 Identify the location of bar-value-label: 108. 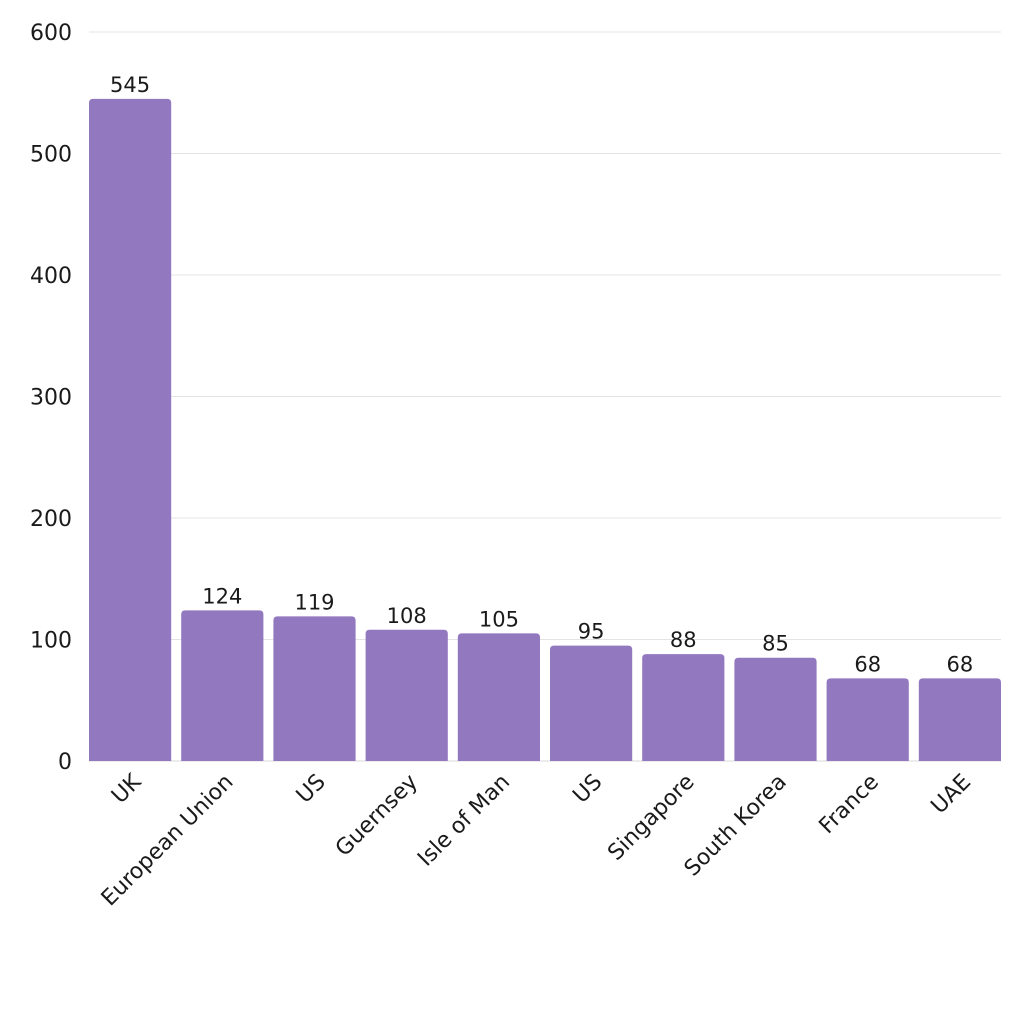
(407, 616).